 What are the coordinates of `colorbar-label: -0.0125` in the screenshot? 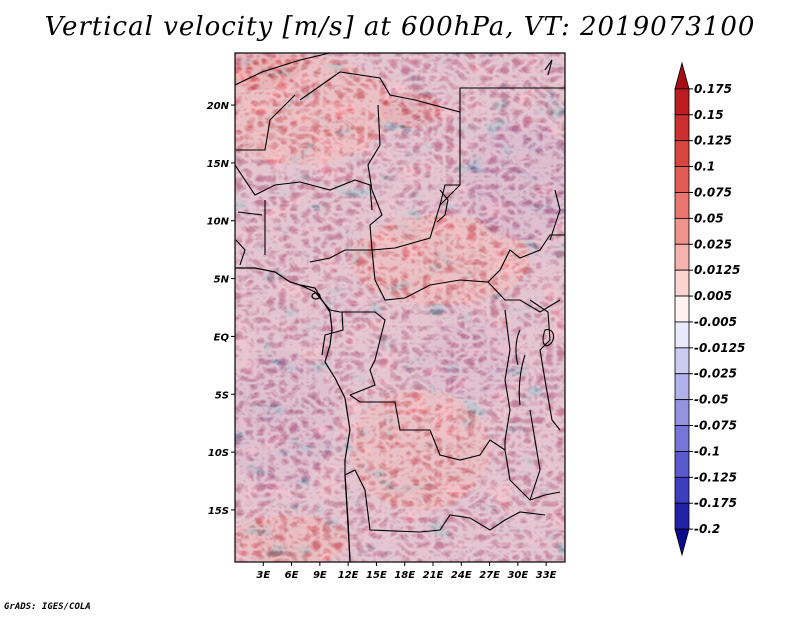 It's located at (719, 348).